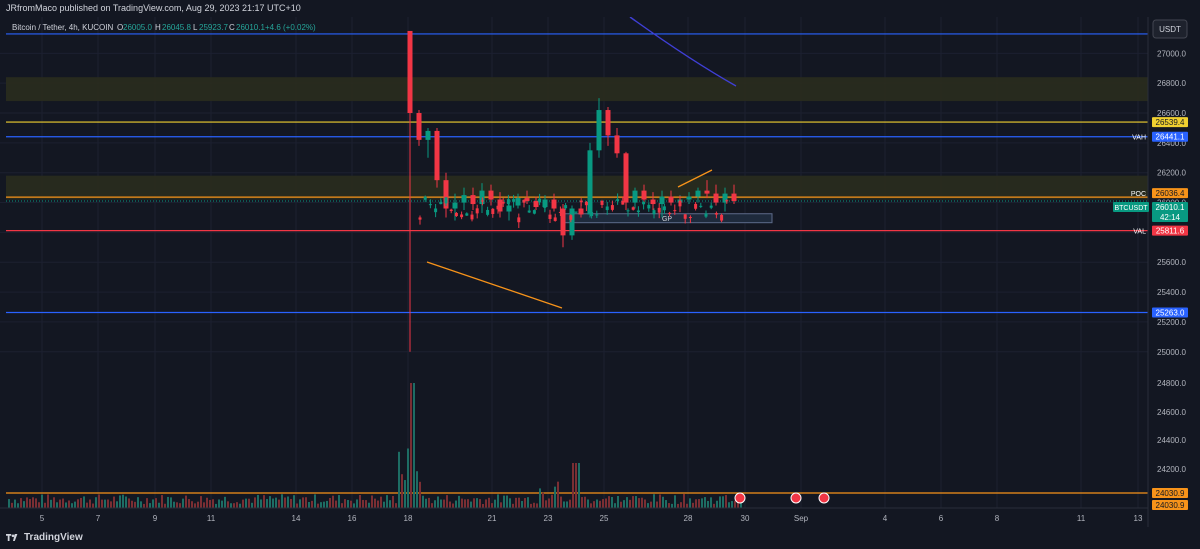 The width and height of the screenshot is (1200, 549). I want to click on ohlc-open: 26005.0, so click(137, 27).